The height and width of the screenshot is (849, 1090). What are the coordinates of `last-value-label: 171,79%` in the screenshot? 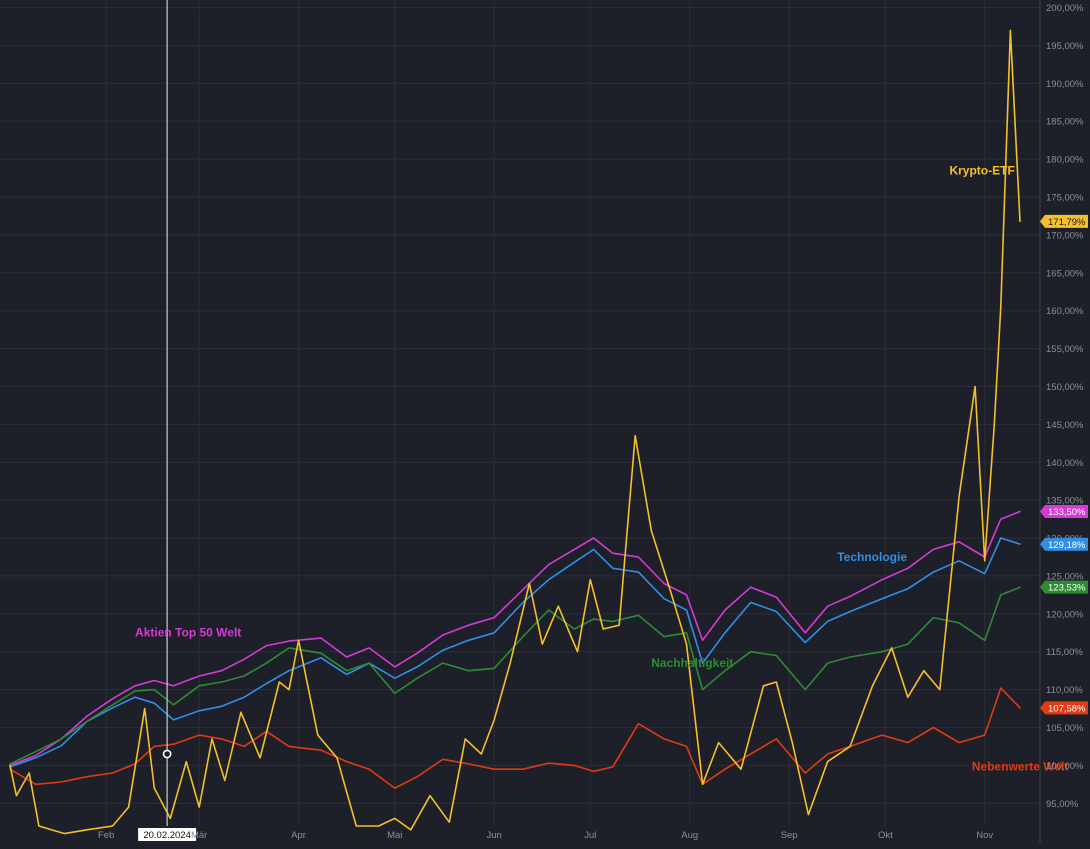 It's located at (1067, 222).